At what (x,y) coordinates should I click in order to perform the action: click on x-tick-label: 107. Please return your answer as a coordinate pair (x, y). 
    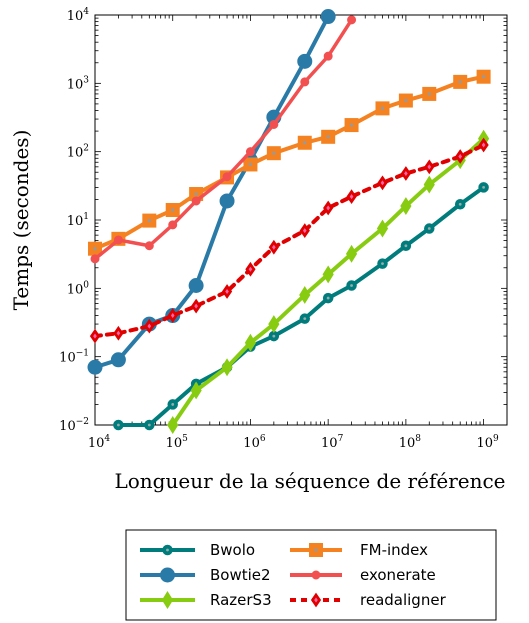
    Looking at the image, I should click on (332, 442).